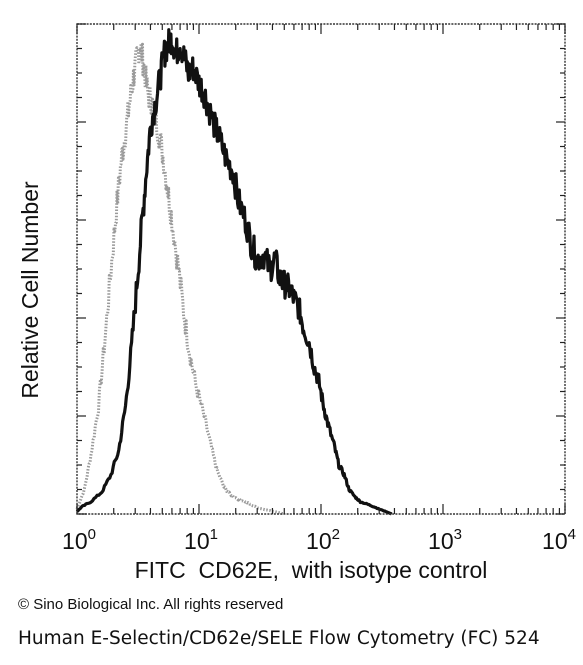 This screenshot has height=665, width=583. Describe the element at coordinates (92, 534) in the screenshot. I see `x-tick-label-exponent: 0` at that location.